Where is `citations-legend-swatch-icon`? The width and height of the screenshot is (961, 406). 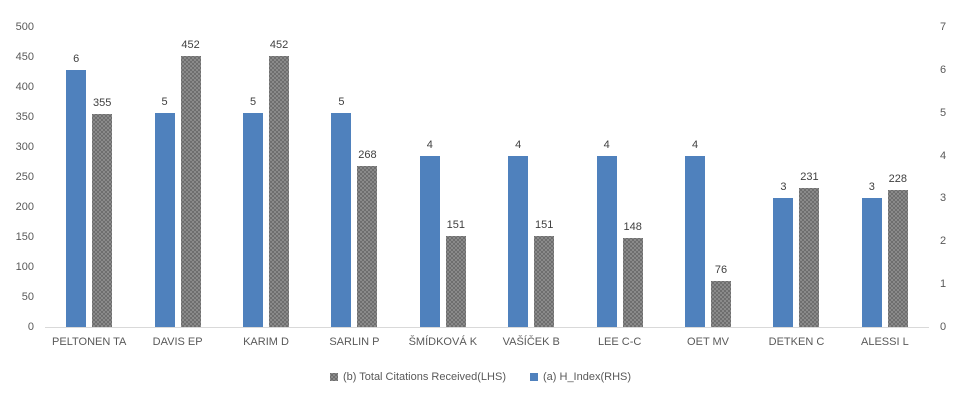
citations-legend-swatch-icon is located at coordinates (333, 377).